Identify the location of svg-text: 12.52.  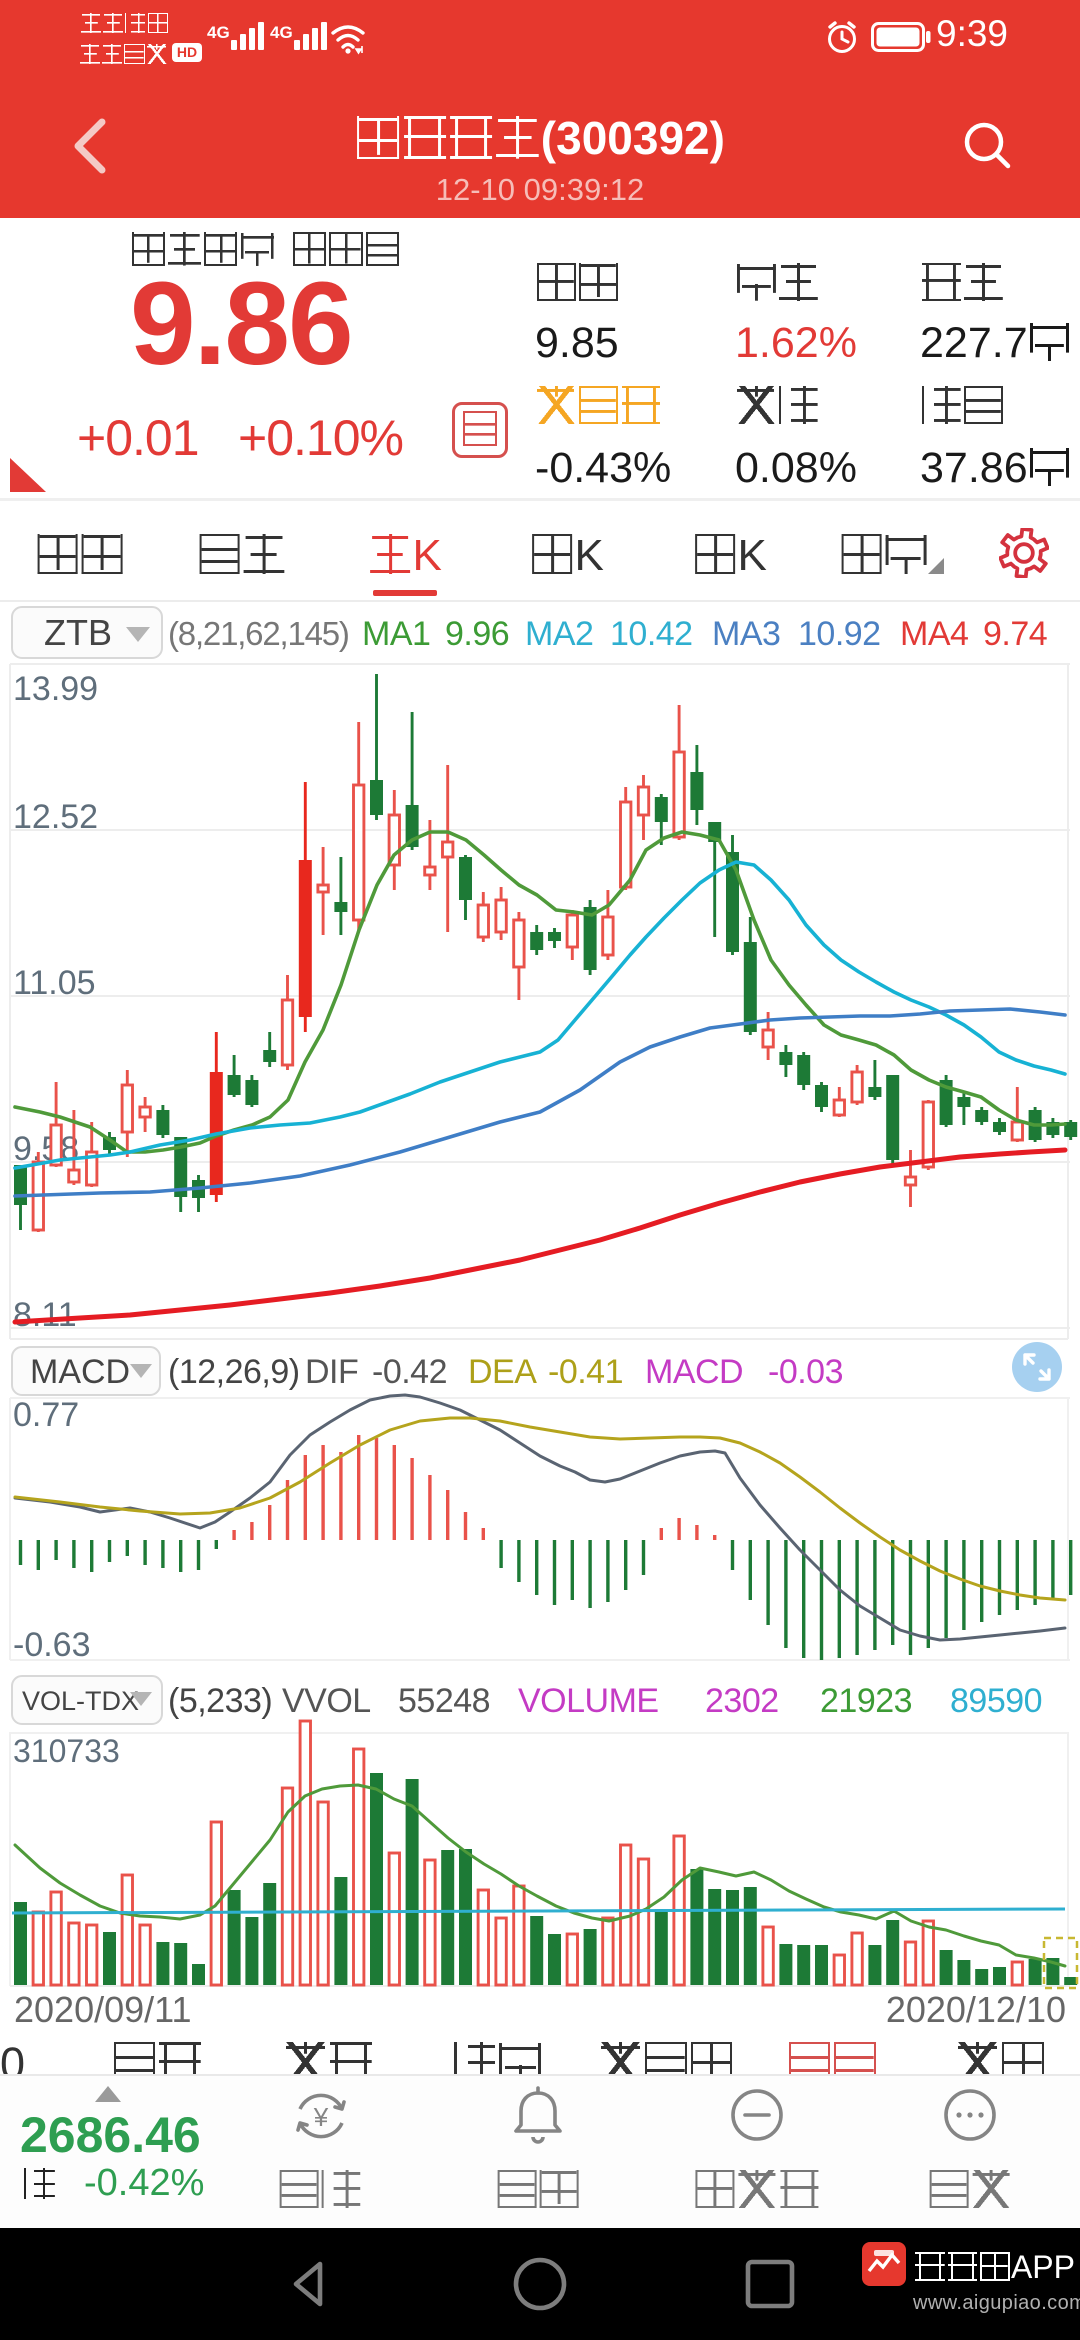
(55, 817).